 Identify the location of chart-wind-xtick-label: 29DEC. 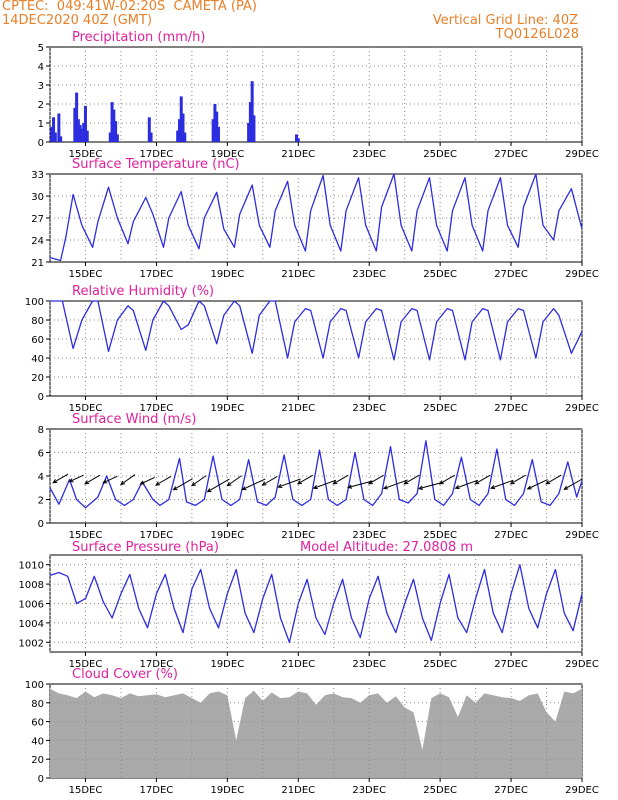
(582, 535).